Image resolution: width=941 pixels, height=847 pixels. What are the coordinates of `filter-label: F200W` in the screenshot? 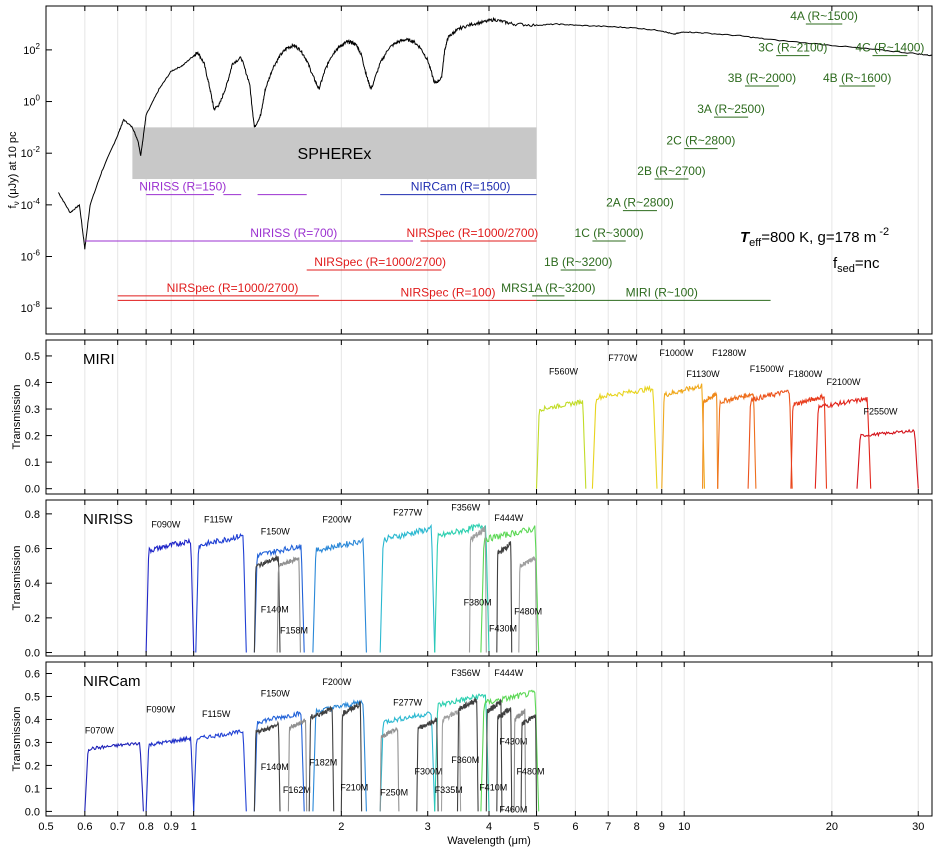 It's located at (337, 682).